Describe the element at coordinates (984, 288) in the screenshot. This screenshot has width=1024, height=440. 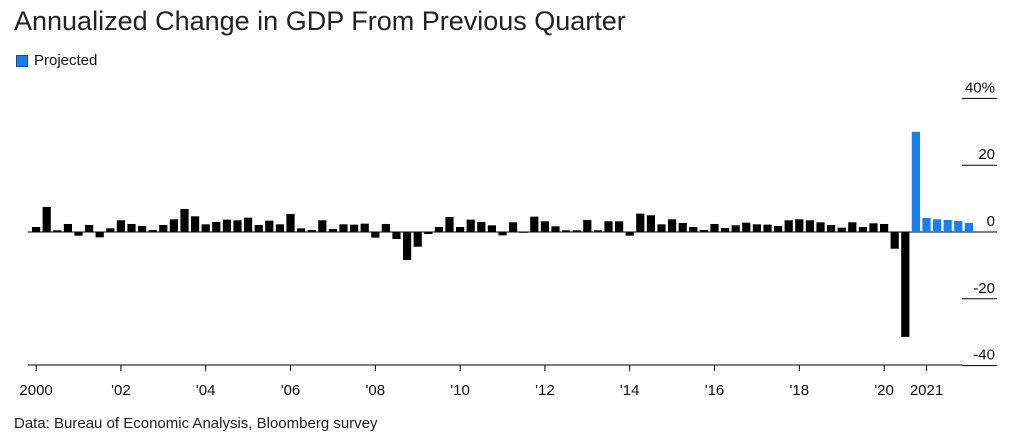
I see `y-tick-label: -20` at that location.